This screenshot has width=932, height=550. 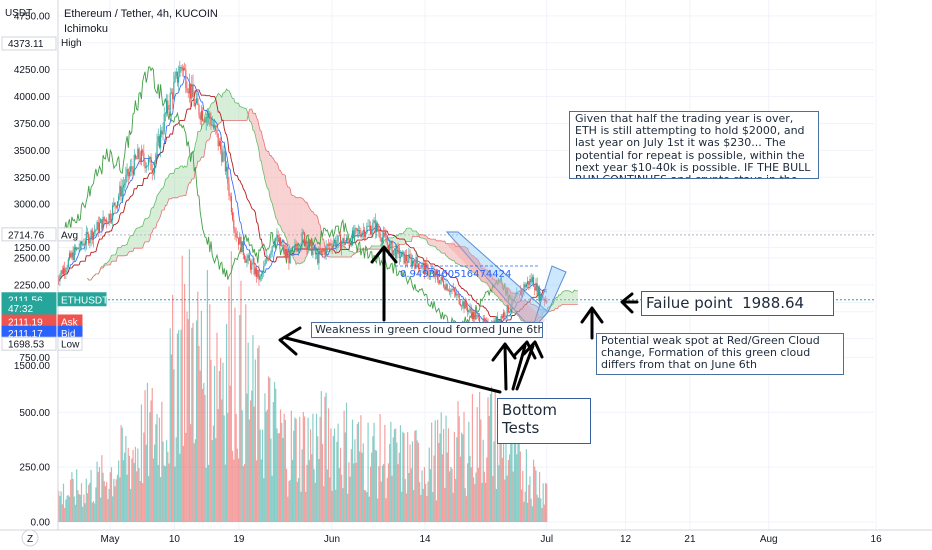 I want to click on time-tick-label: 14, so click(x=425, y=539).